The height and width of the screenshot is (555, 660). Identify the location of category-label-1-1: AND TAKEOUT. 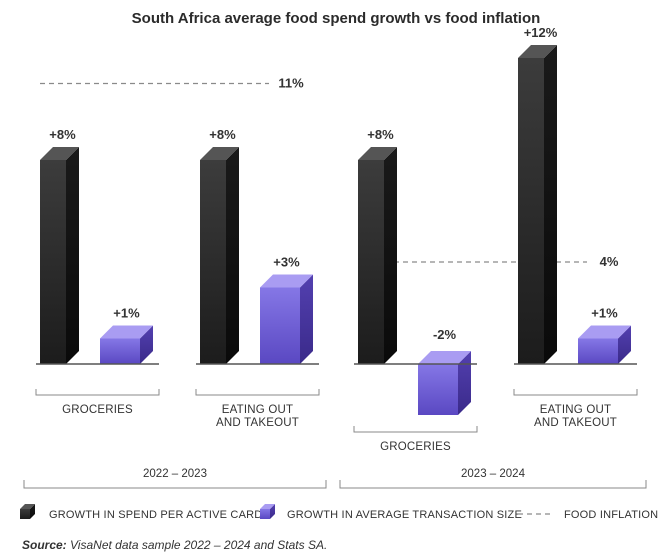
(257, 423).